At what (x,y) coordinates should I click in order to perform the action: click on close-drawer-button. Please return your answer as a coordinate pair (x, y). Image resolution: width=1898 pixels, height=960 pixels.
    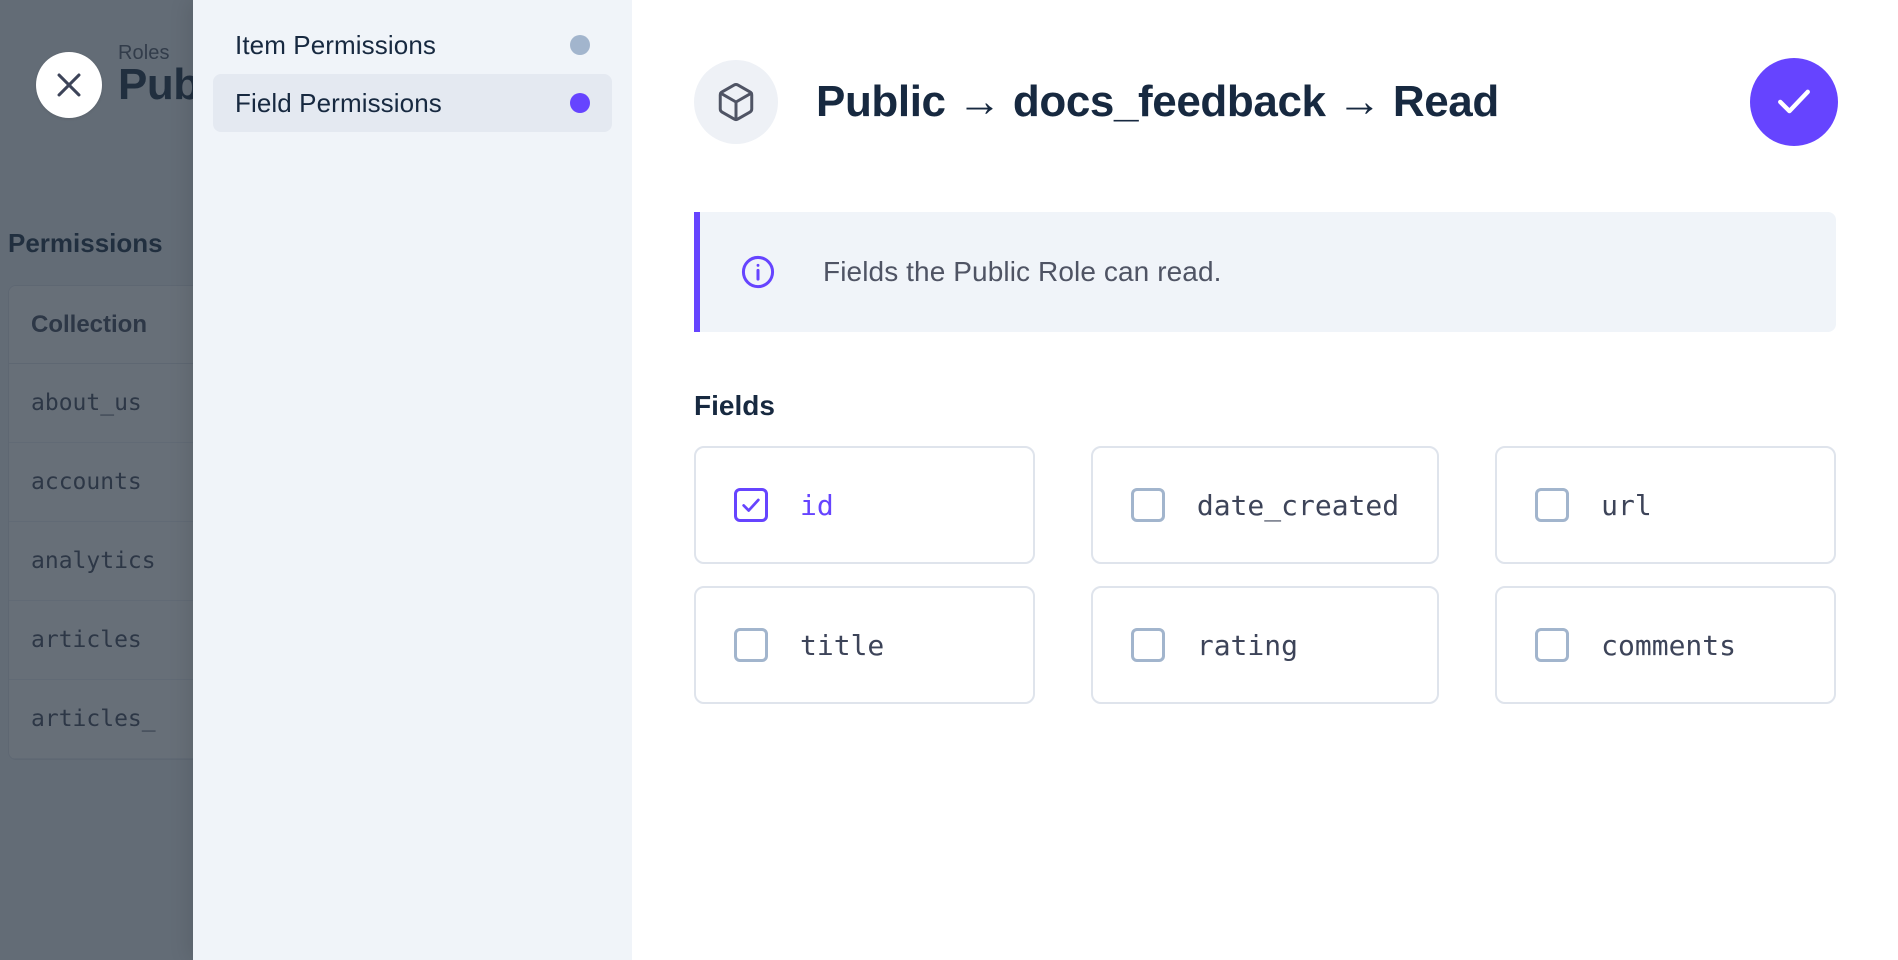
    Looking at the image, I should click on (69, 85).